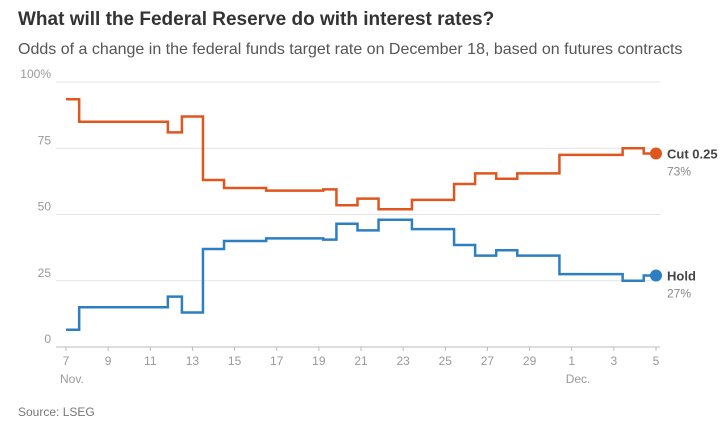 Image resolution: width=727 pixels, height=425 pixels. I want to click on x-tick-label: 1, so click(571, 361).